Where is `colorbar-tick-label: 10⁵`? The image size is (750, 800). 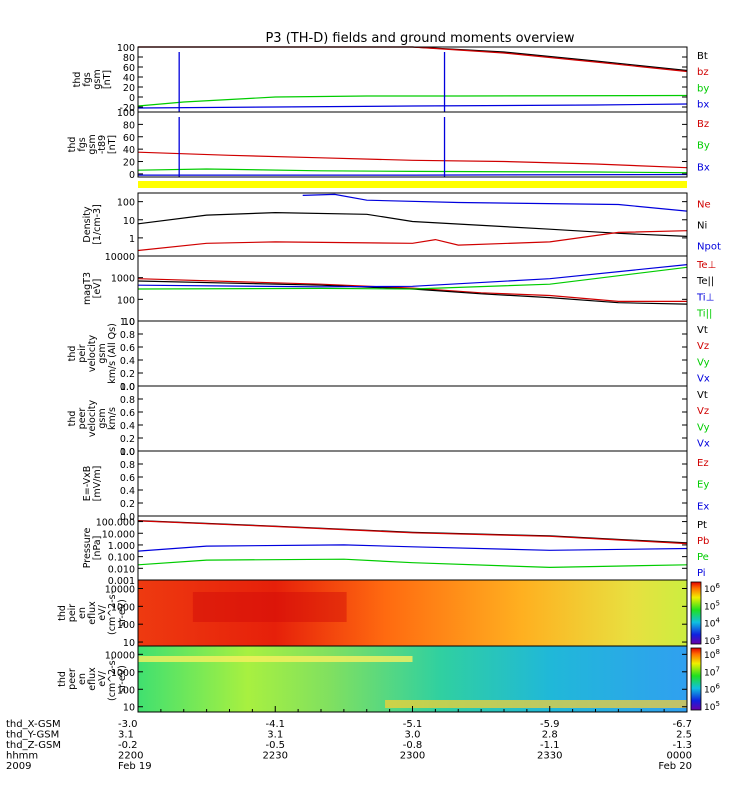
colorbar-tick-label: 10⁵ is located at coordinates (712, 605).